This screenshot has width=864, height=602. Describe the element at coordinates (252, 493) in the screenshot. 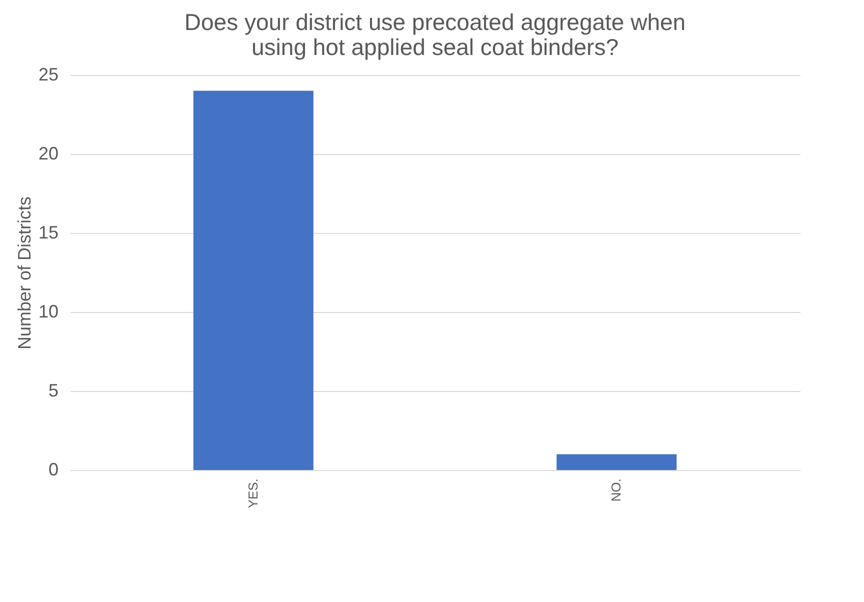

I see `x-tick-label: YES.` at that location.